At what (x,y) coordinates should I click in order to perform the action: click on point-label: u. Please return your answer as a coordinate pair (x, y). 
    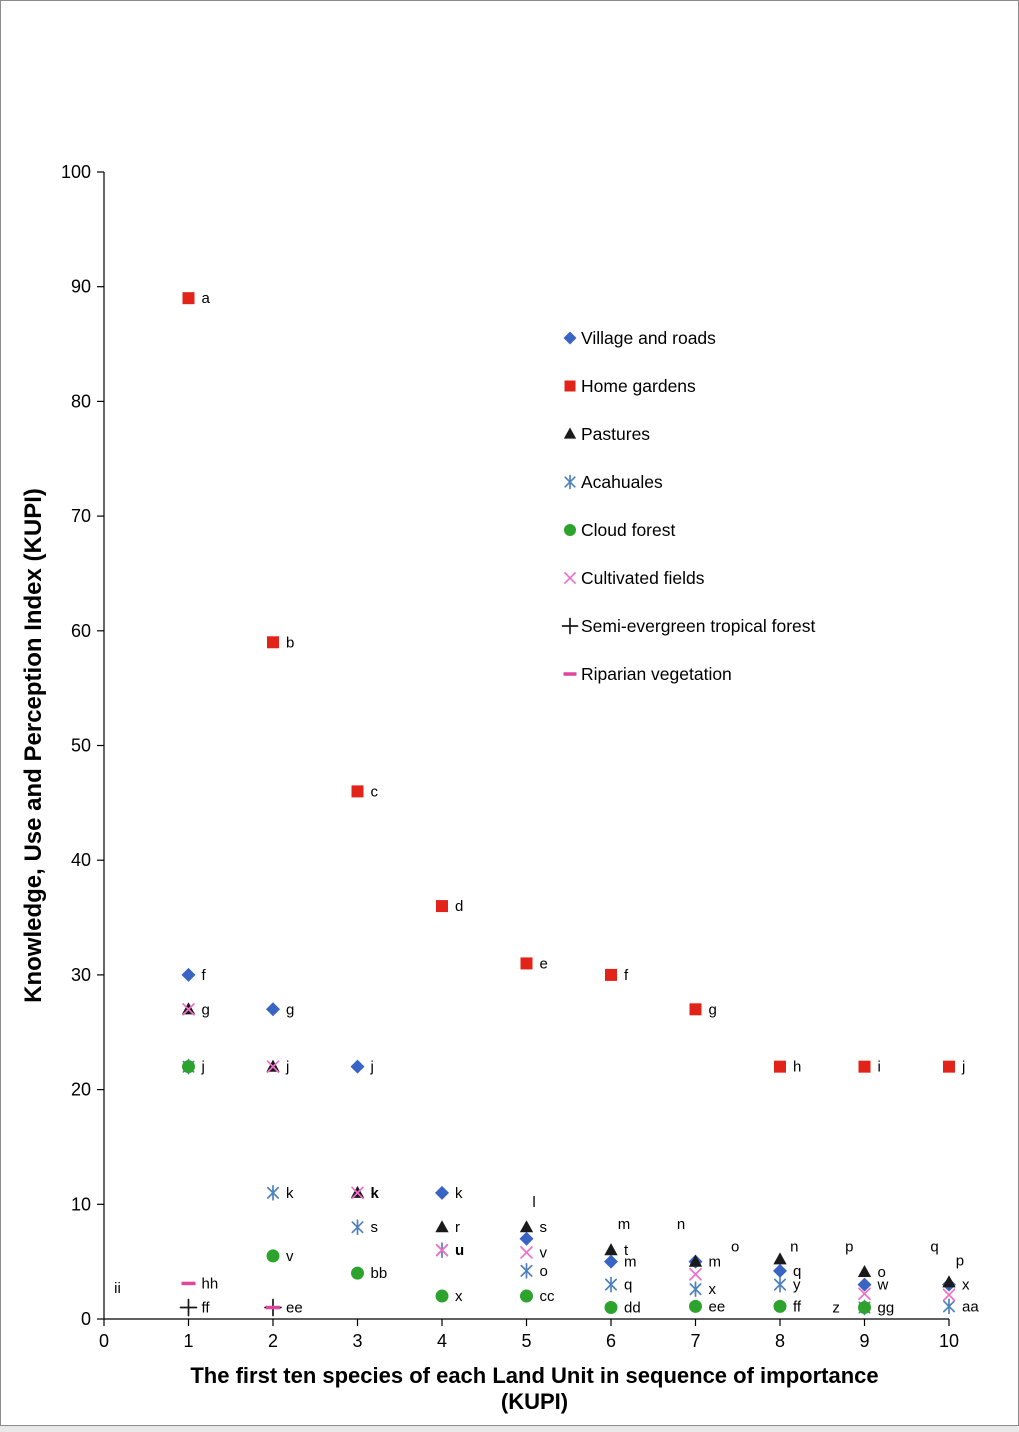
    Looking at the image, I should click on (459, 1250).